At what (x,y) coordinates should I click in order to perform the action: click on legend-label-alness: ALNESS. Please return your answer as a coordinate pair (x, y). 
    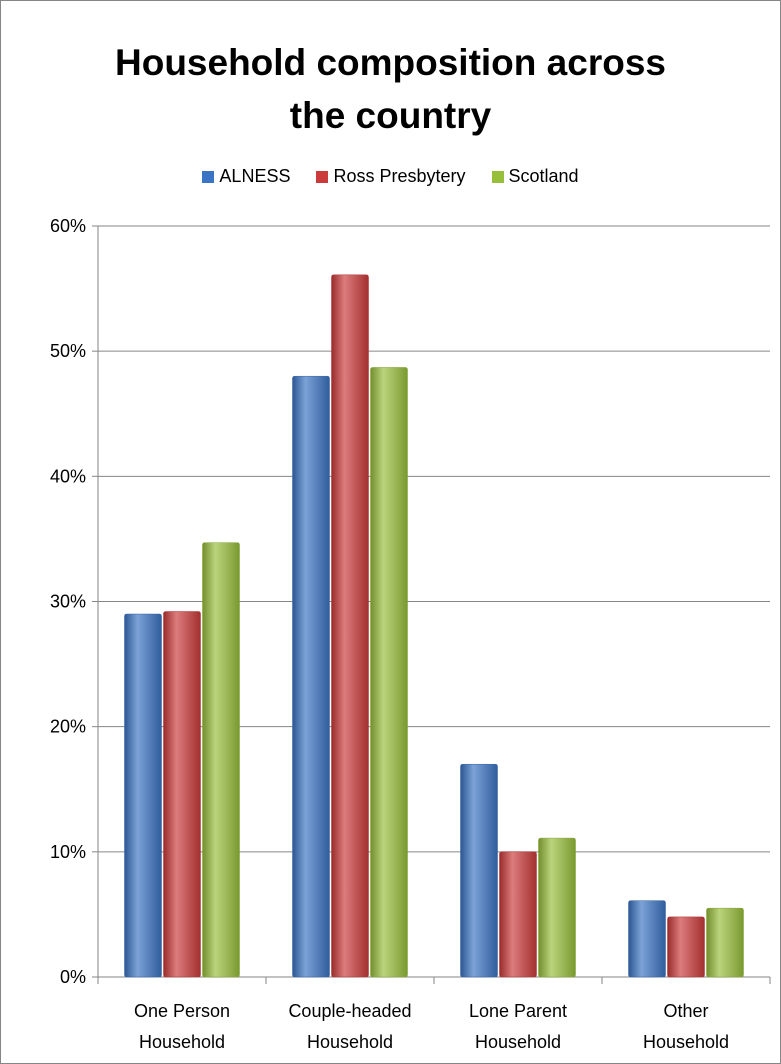
    Looking at the image, I should click on (255, 176).